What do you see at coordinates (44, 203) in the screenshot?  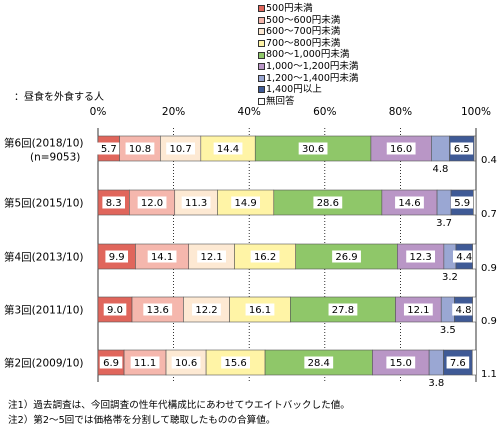 I see `row-label: 第5回(2015/10)` at bounding box center [44, 203].